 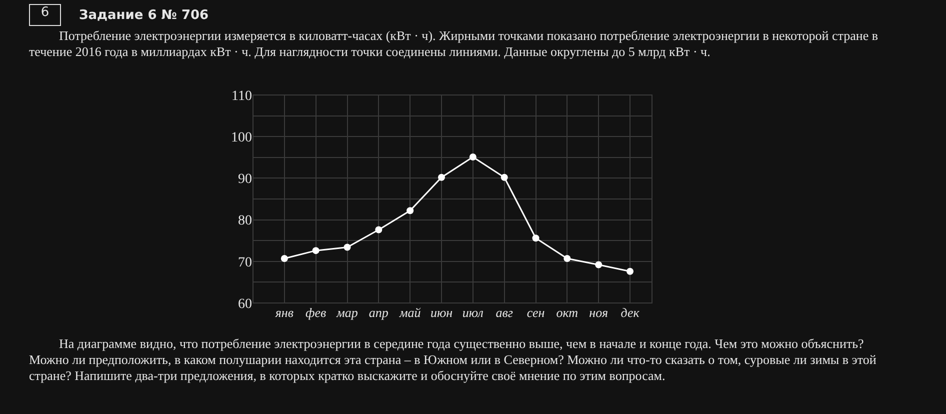 What do you see at coordinates (441, 312) in the screenshot?
I see `x-tick-label: июн` at bounding box center [441, 312].